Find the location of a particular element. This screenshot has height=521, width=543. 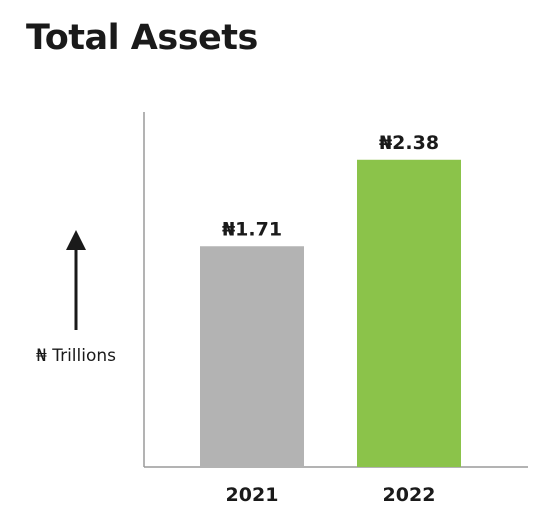

bar-2022 is located at coordinates (409, 313).